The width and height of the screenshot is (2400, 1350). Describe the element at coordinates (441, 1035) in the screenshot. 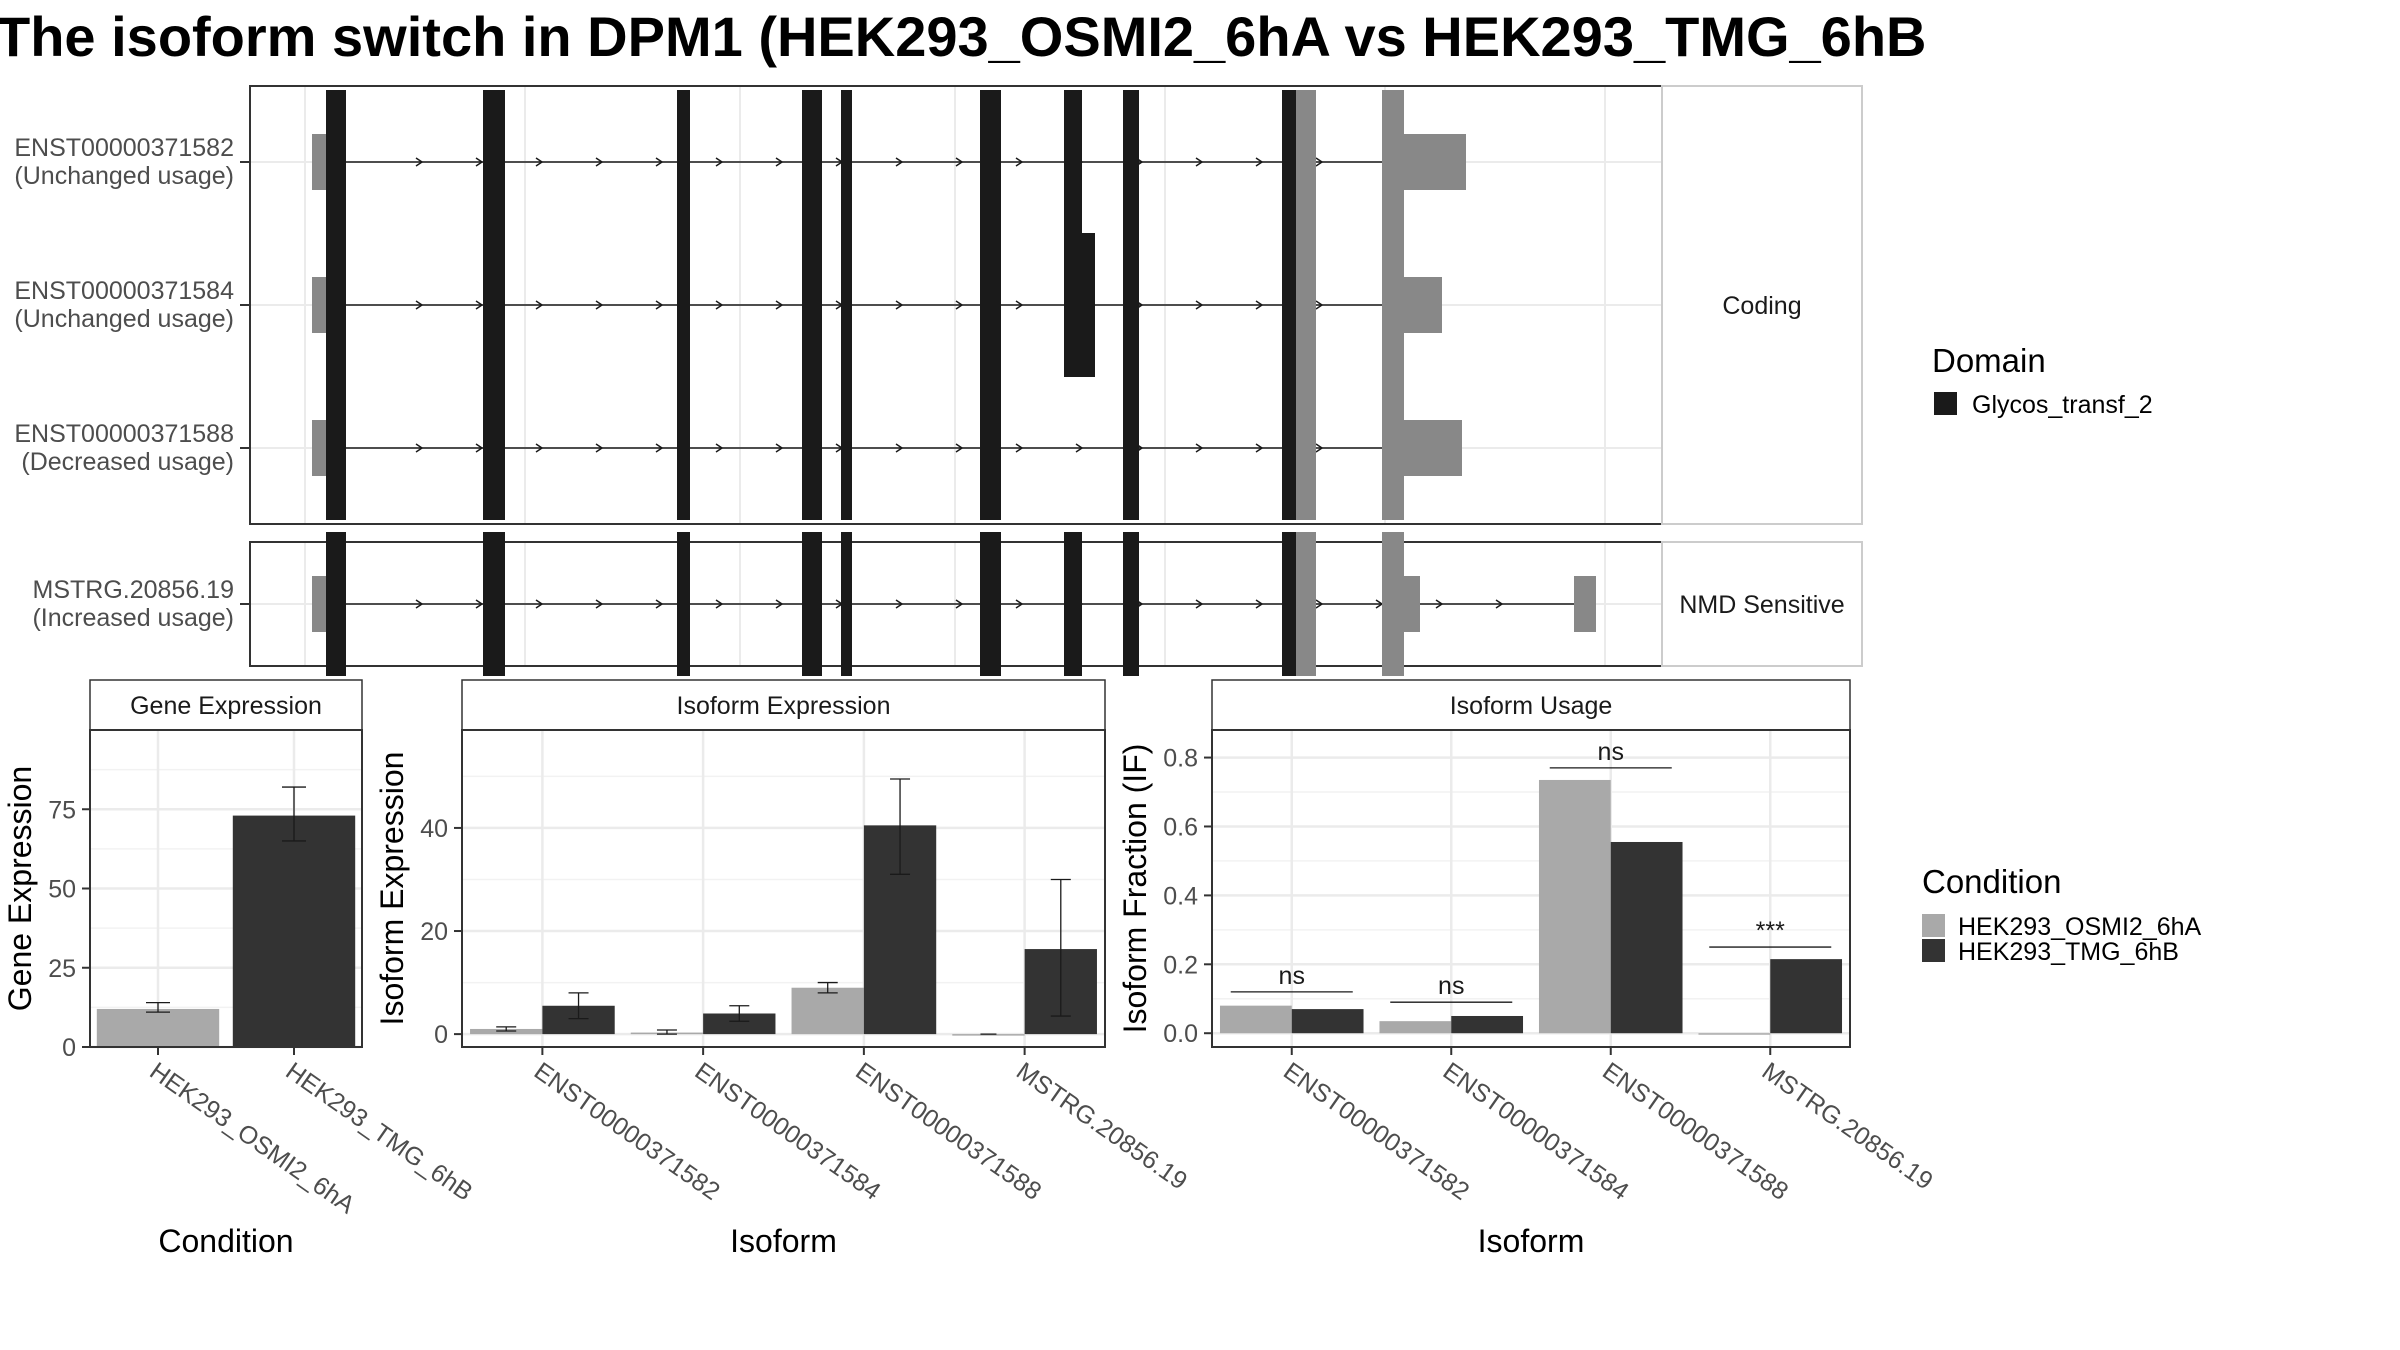

I see `y-tick-label: 0` at that location.